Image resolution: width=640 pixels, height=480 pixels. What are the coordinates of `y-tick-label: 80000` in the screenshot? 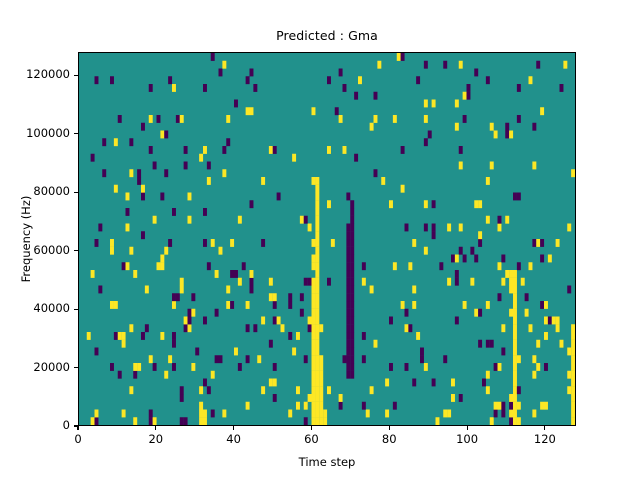 It's located at (51, 191).